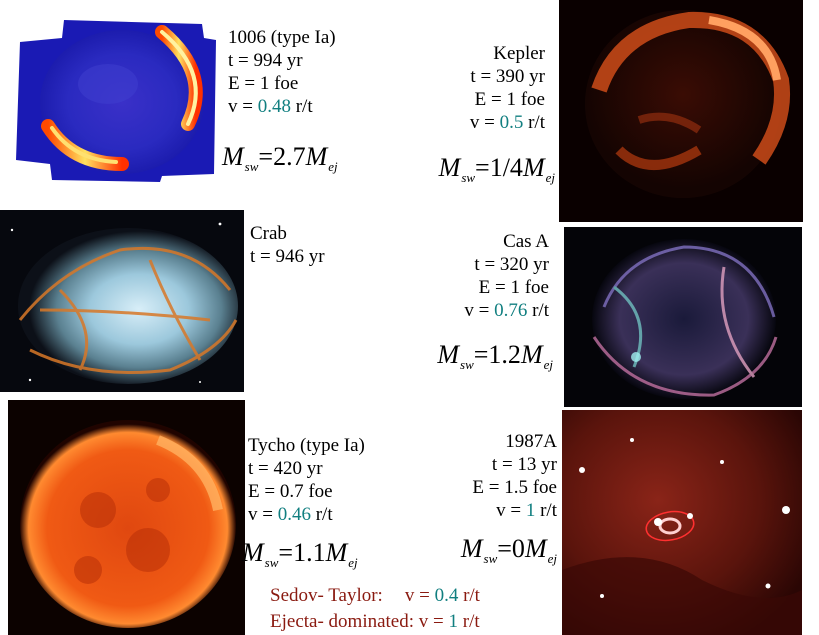  I want to click on sn1006-energy: E = 1 foe, so click(263, 83).